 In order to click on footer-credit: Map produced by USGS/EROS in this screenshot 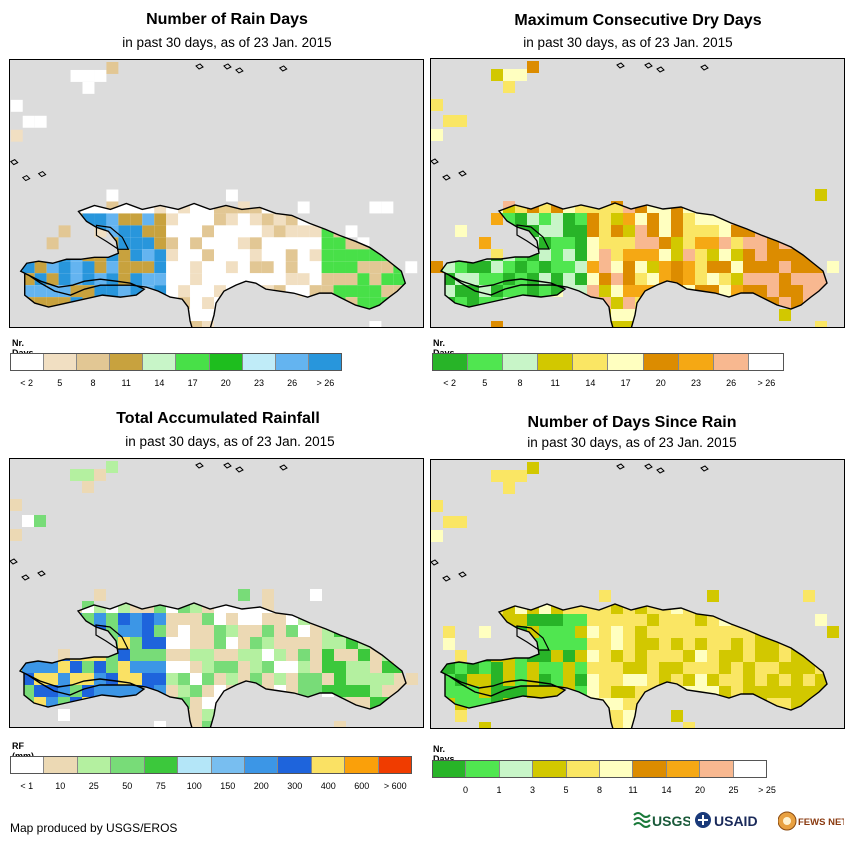, I will do `click(94, 828)`.